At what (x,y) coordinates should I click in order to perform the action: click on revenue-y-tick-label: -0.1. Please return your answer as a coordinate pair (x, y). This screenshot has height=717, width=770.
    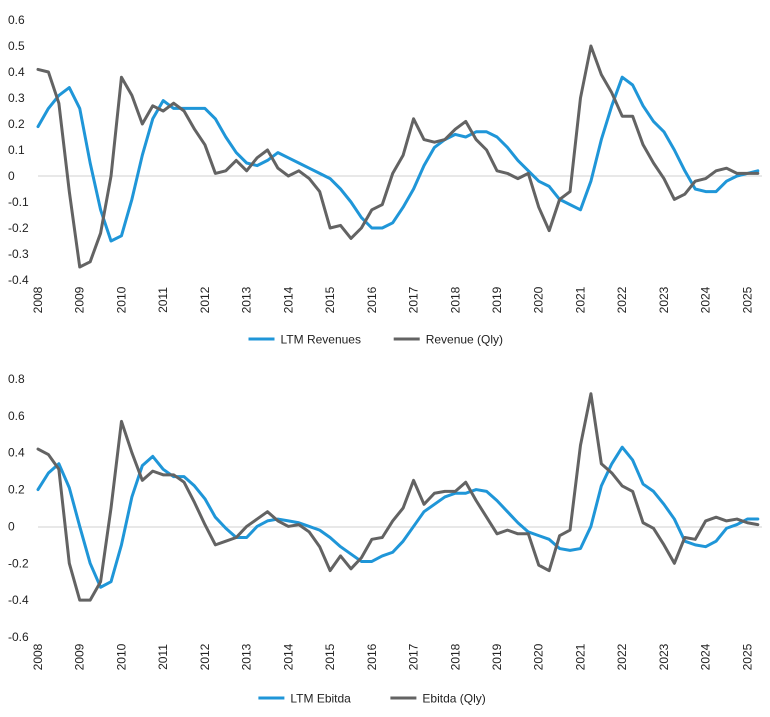
    Looking at the image, I should click on (18, 202).